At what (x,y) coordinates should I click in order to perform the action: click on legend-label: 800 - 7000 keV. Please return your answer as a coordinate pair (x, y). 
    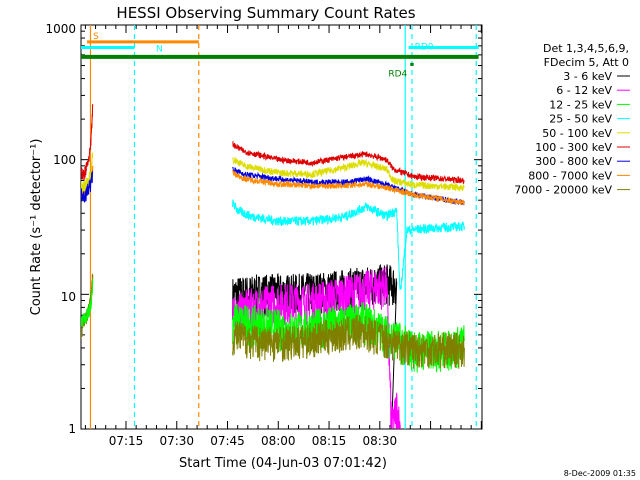
    Looking at the image, I should click on (570, 175).